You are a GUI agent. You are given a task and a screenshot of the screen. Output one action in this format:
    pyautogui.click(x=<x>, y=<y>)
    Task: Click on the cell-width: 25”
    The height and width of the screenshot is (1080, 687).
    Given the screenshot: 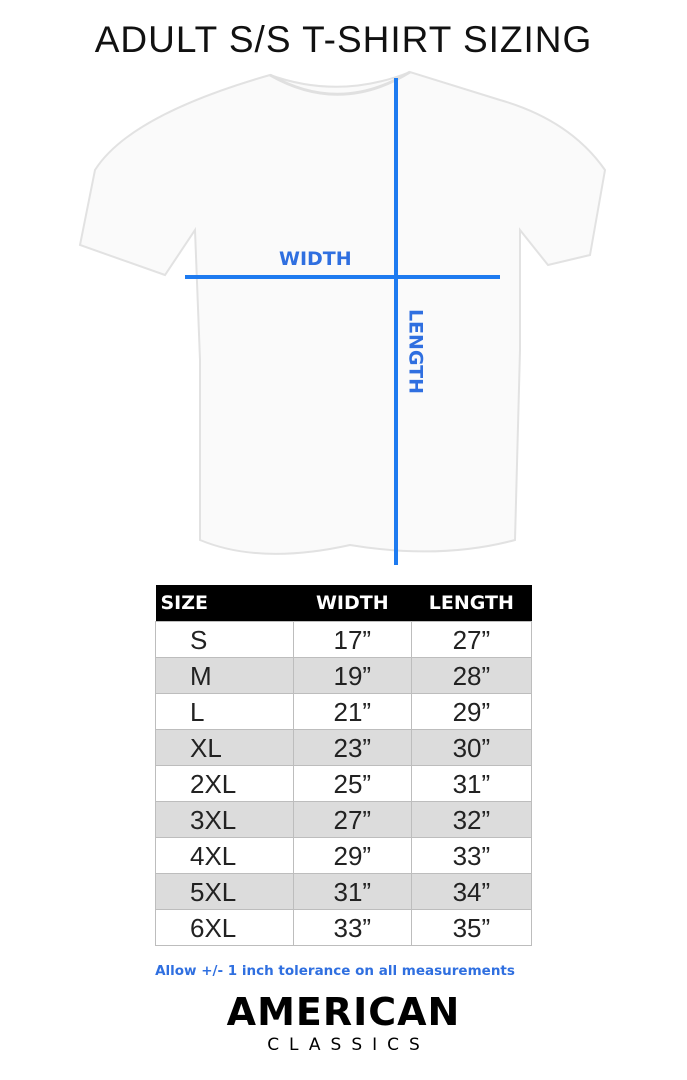 What is the action you would take?
    pyautogui.click(x=352, y=783)
    